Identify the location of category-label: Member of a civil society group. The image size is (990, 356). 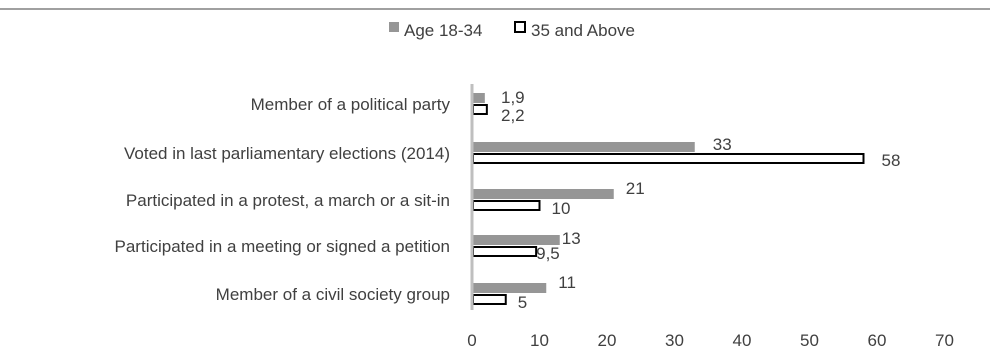
(333, 294).